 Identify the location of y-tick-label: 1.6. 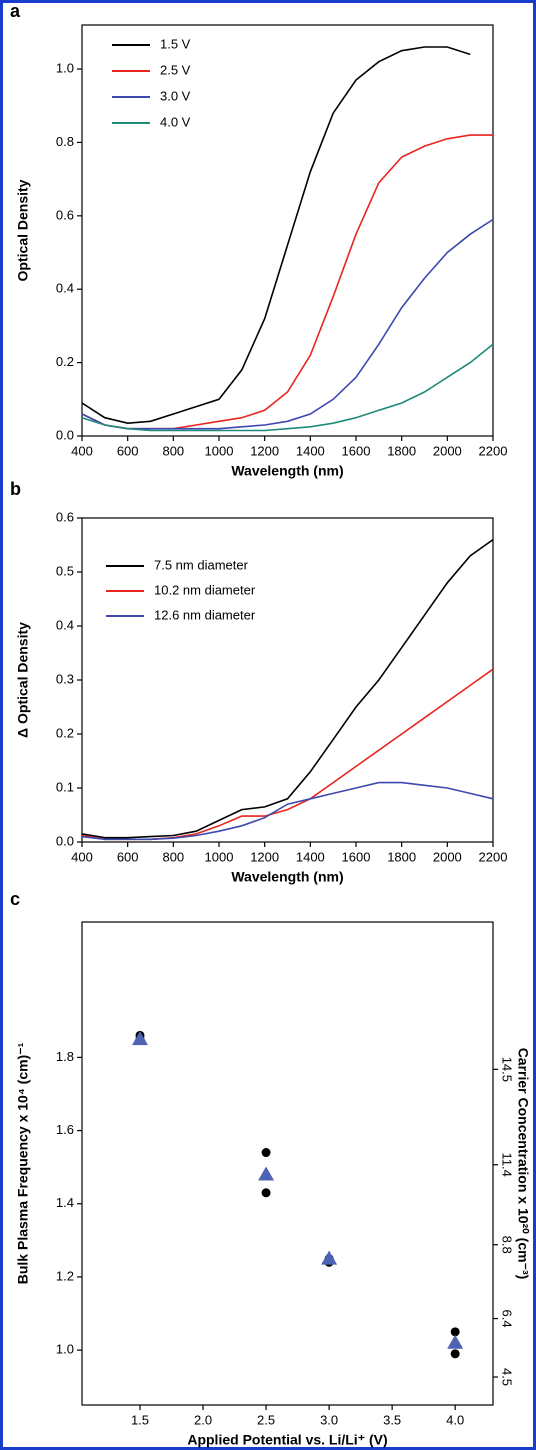
(65, 1129).